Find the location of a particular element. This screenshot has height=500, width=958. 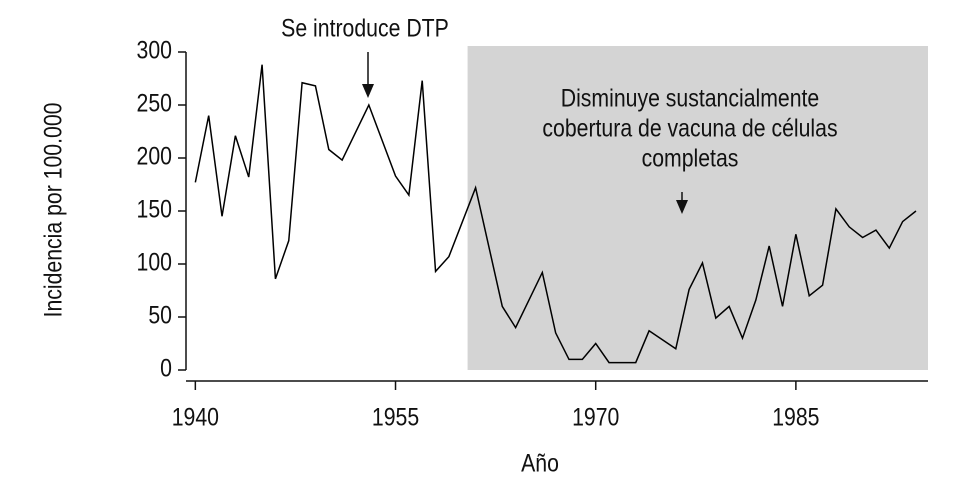

x-axis-label: Año is located at coordinates (540, 463).